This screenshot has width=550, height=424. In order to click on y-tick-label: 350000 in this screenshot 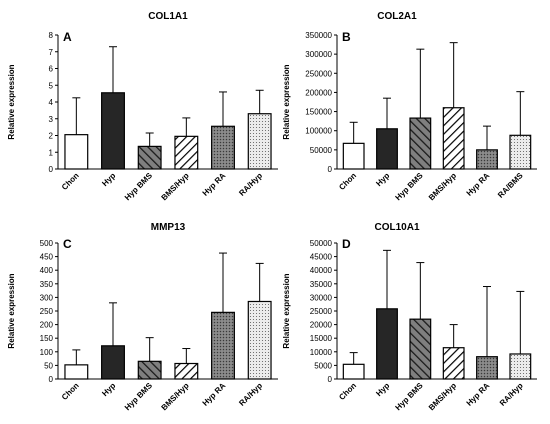, I will do `click(318, 35)`.